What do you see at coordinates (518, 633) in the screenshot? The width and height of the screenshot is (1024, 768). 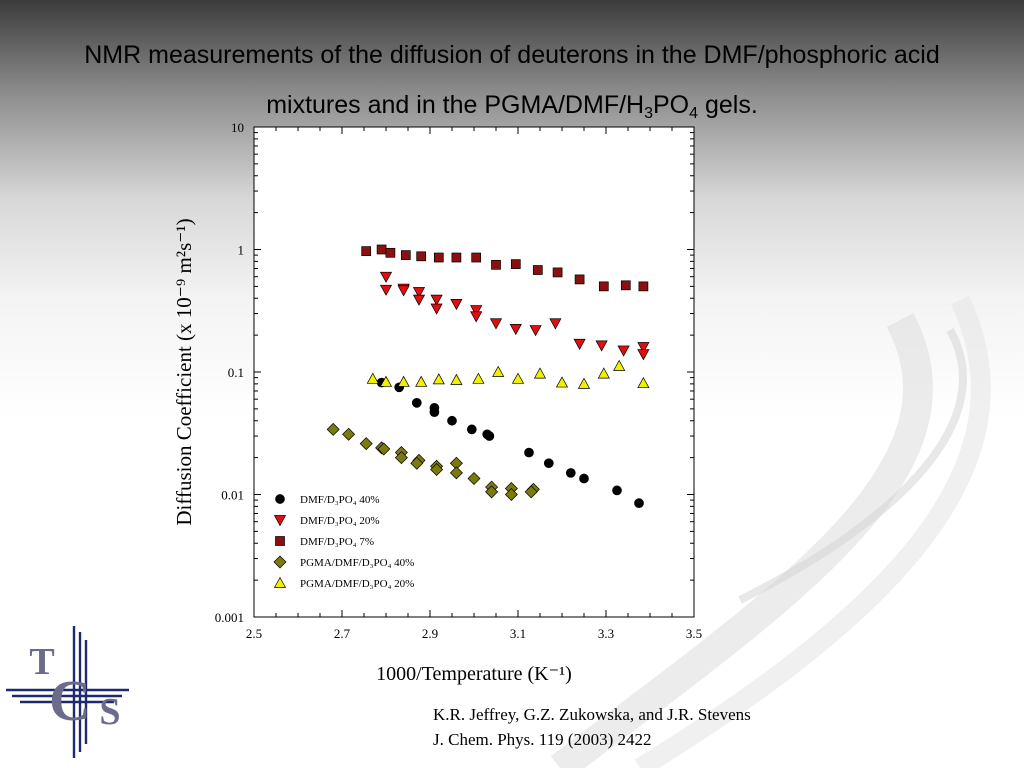 I see `x-tick-label: 3.1` at bounding box center [518, 633].